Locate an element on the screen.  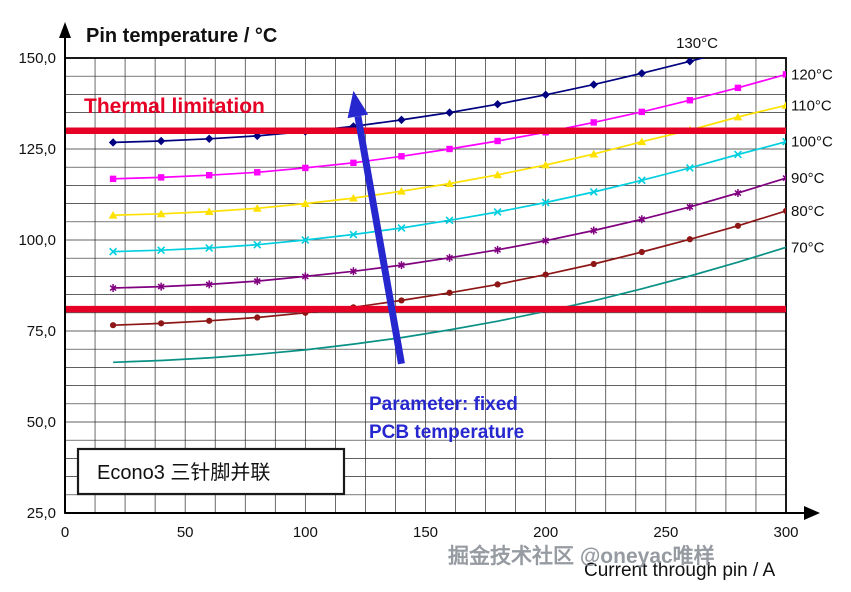
y-tick-label-150: 150,0 is located at coordinates (37, 58).